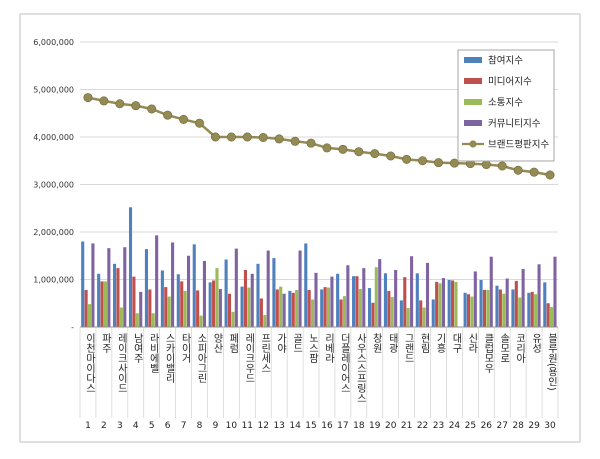 The height and width of the screenshot is (459, 600). I want to click on rank-label: 25, so click(470, 426).